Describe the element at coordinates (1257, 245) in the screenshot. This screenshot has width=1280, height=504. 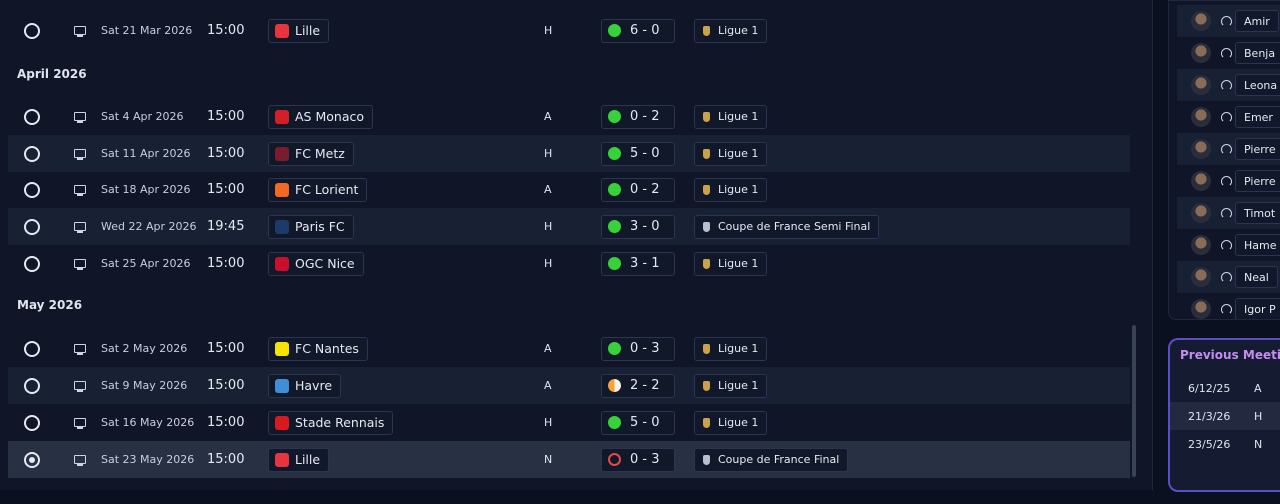
I see `player-name: Hame` at that location.